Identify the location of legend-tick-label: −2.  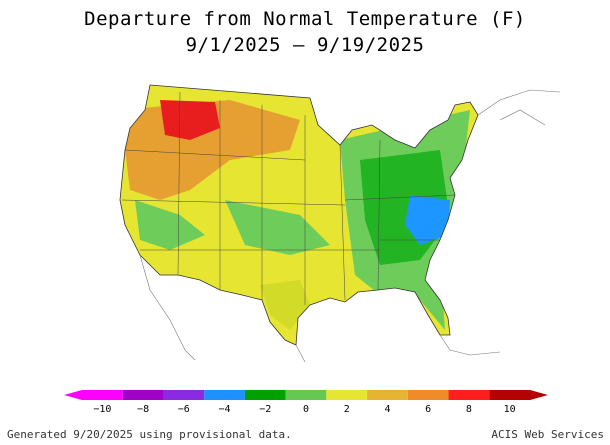
(265, 409).